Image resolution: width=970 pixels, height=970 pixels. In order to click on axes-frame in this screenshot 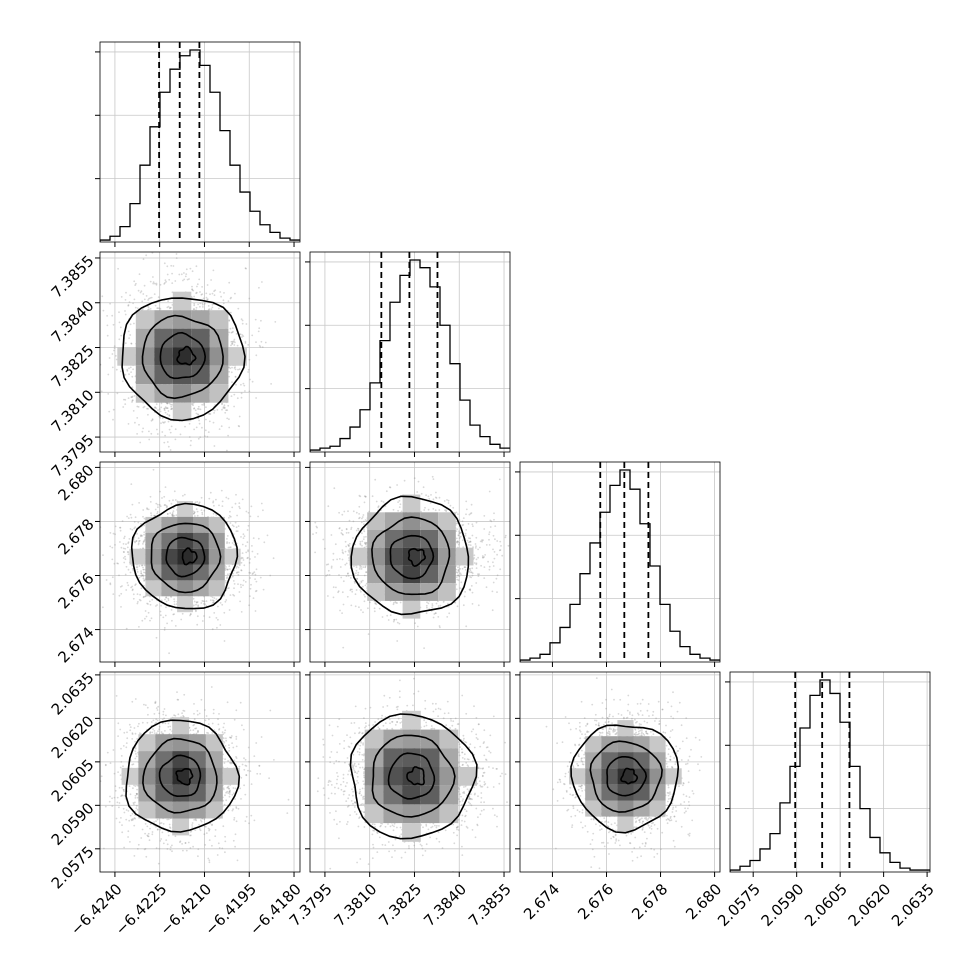, I will do `click(200, 562)`.